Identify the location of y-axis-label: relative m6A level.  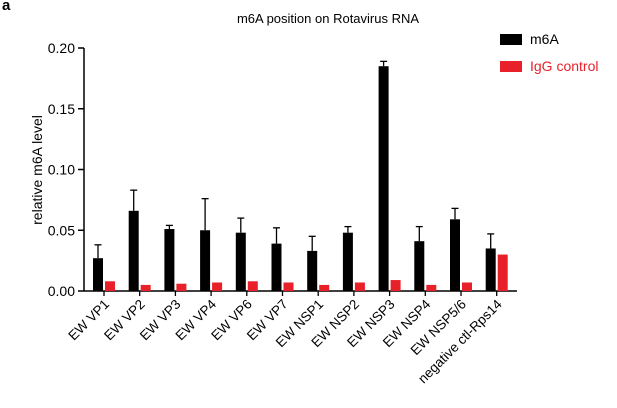
(37, 170).